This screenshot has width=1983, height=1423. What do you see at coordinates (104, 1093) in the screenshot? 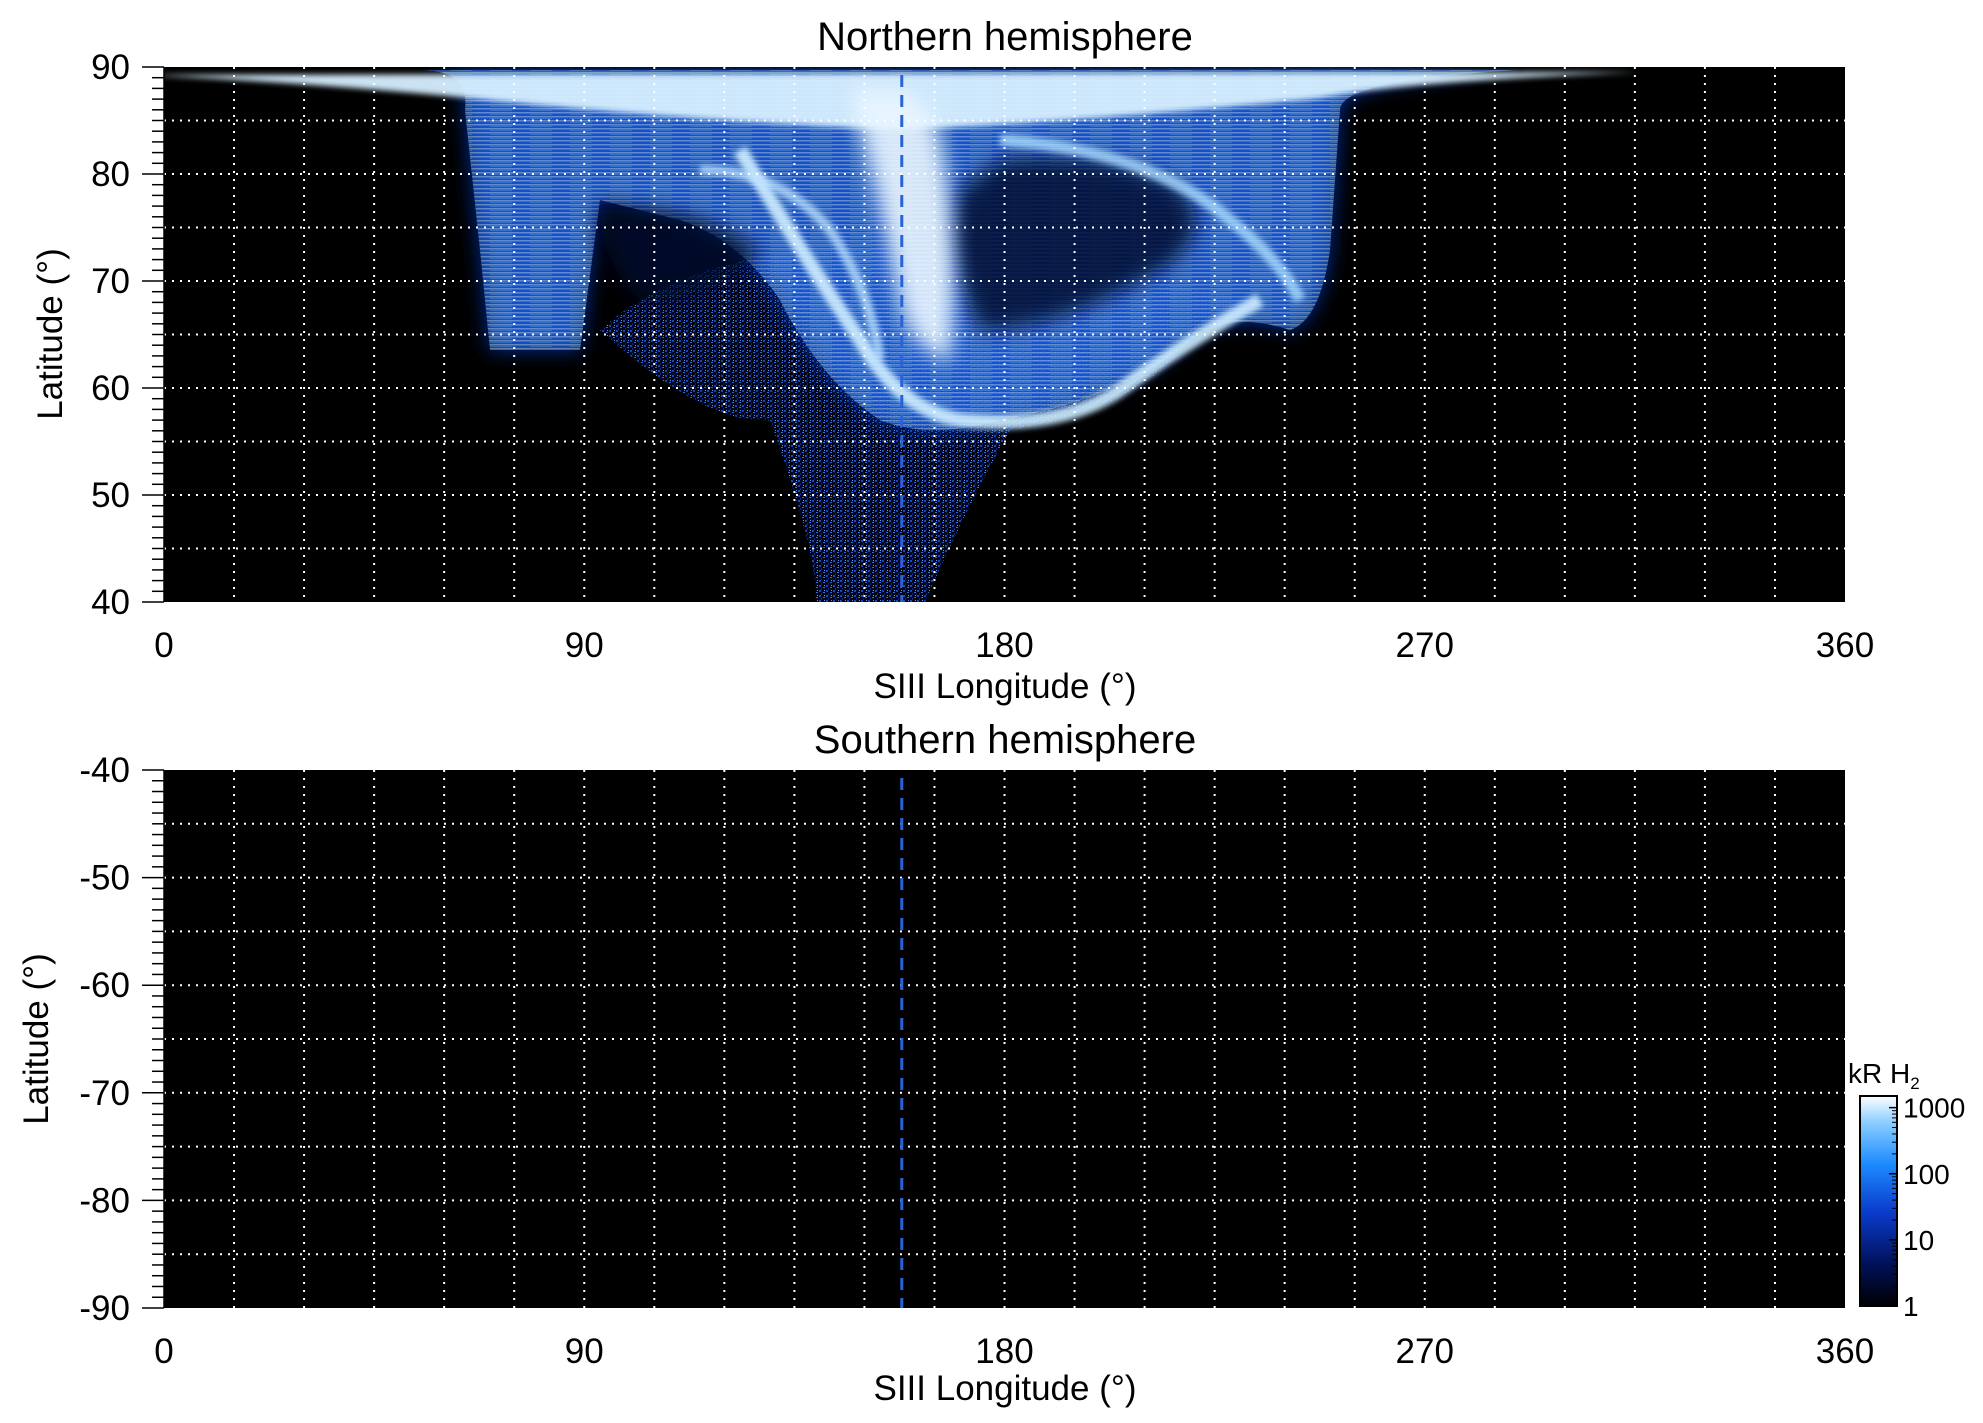
I see `y-tick-label: -70` at bounding box center [104, 1093].